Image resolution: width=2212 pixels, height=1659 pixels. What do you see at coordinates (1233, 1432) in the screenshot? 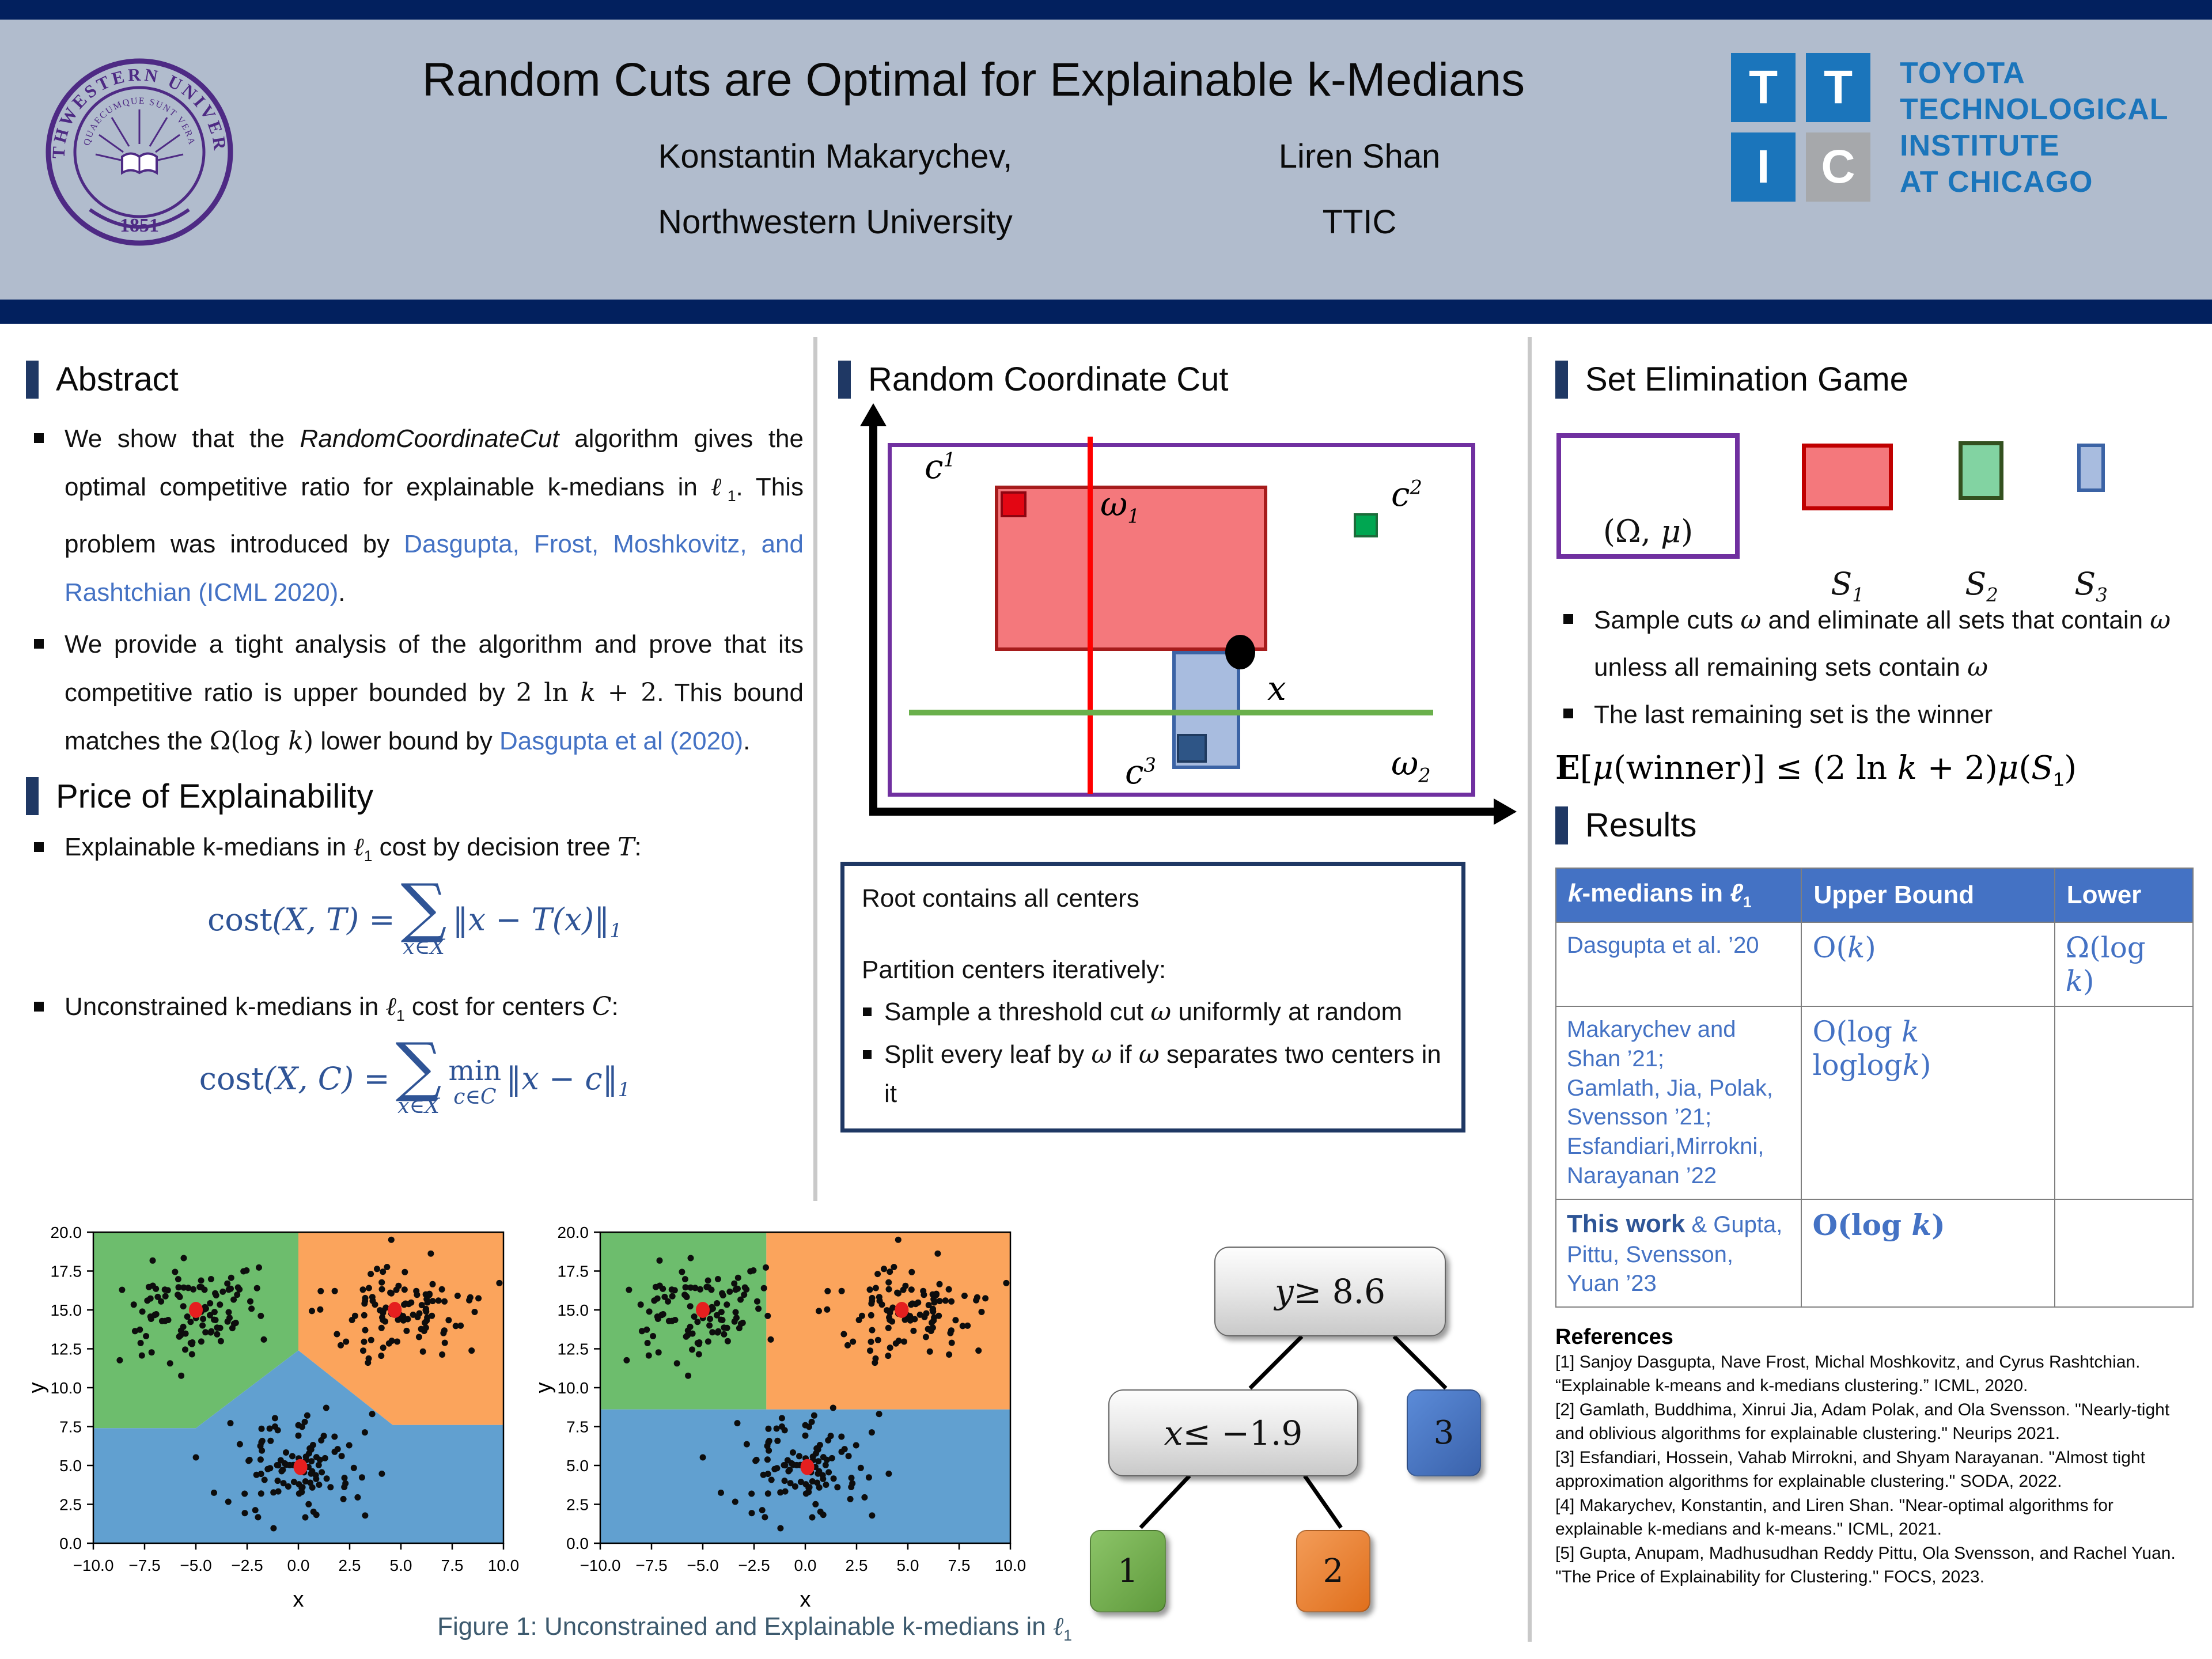
I see `tree-internal-node: x ≤ −1.9` at bounding box center [1233, 1432].